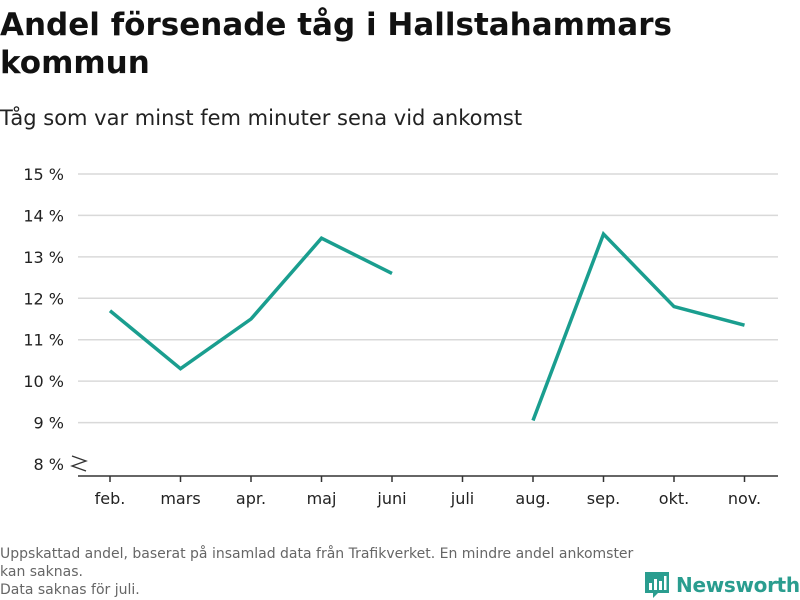  Describe the element at coordinates (43, 298) in the screenshot. I see `y-tick-label: 12 %` at that location.